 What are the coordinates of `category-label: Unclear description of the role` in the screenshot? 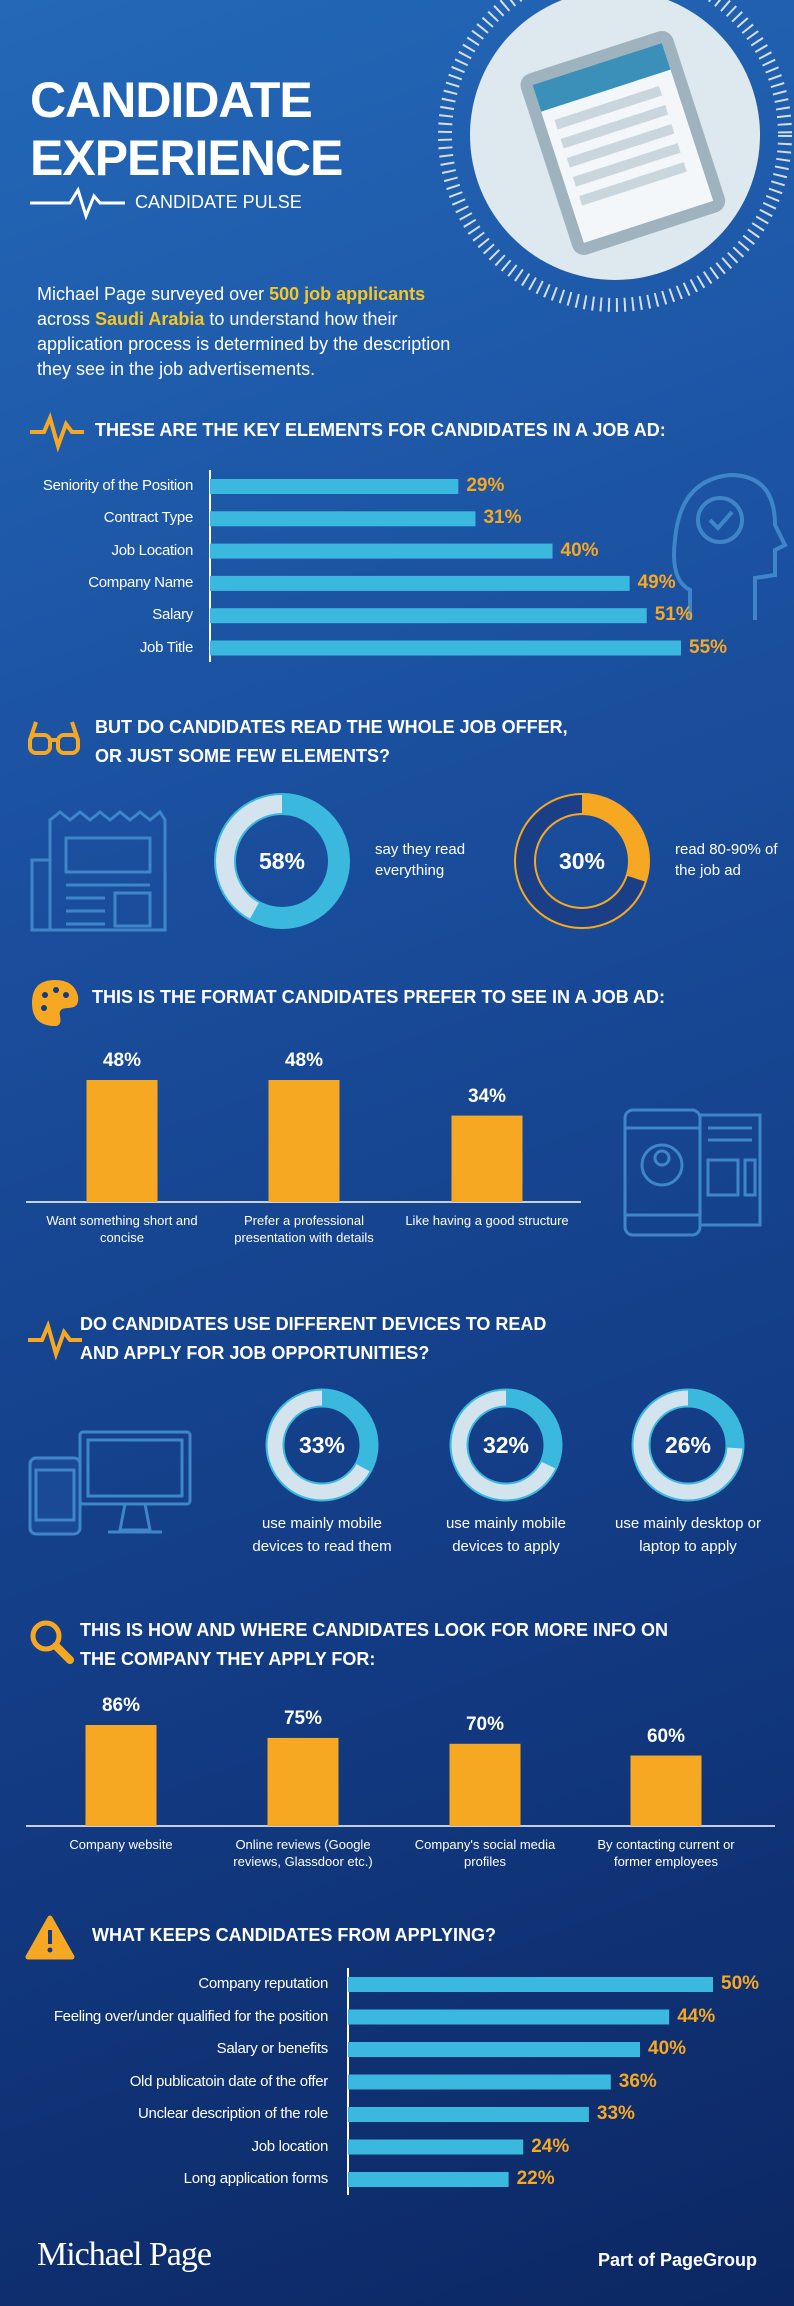 It's located at (233, 2113).